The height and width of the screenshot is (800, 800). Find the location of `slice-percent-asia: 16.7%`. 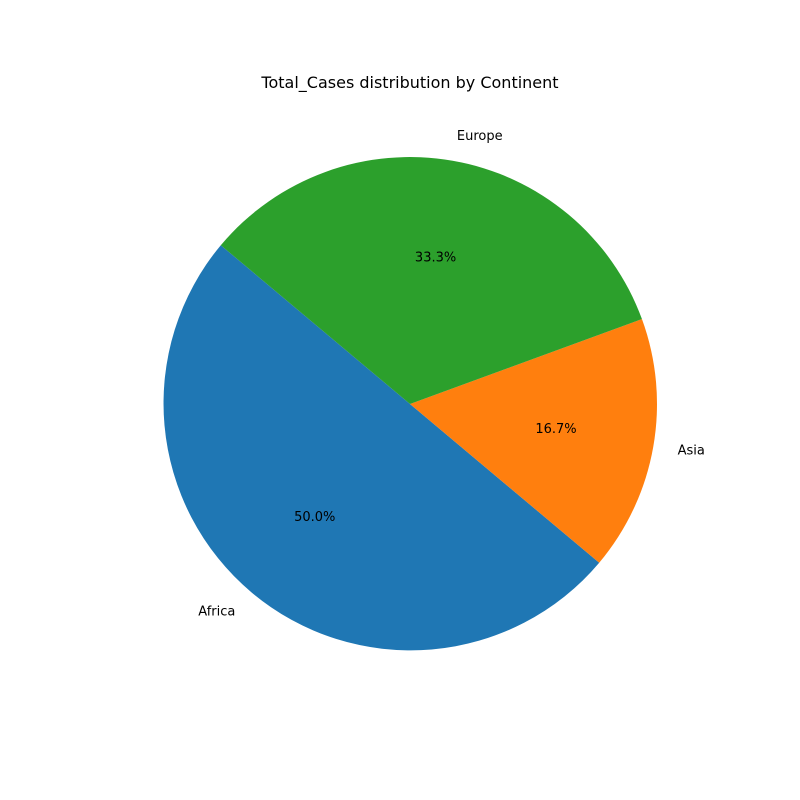

slice-percent-asia: 16.7% is located at coordinates (555, 429).